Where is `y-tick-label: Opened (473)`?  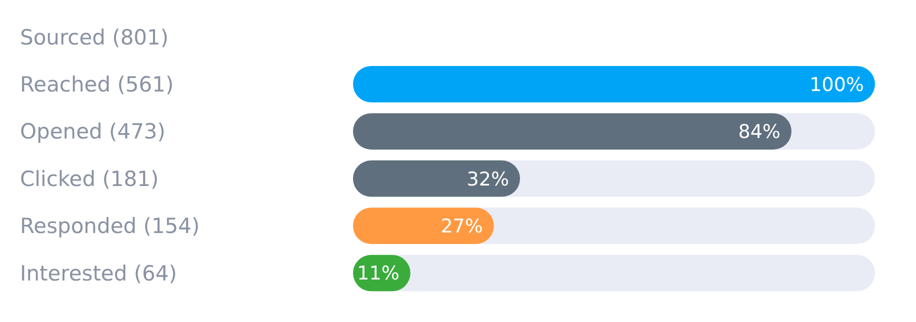 y-tick-label: Opened (473) is located at coordinates (93, 132).